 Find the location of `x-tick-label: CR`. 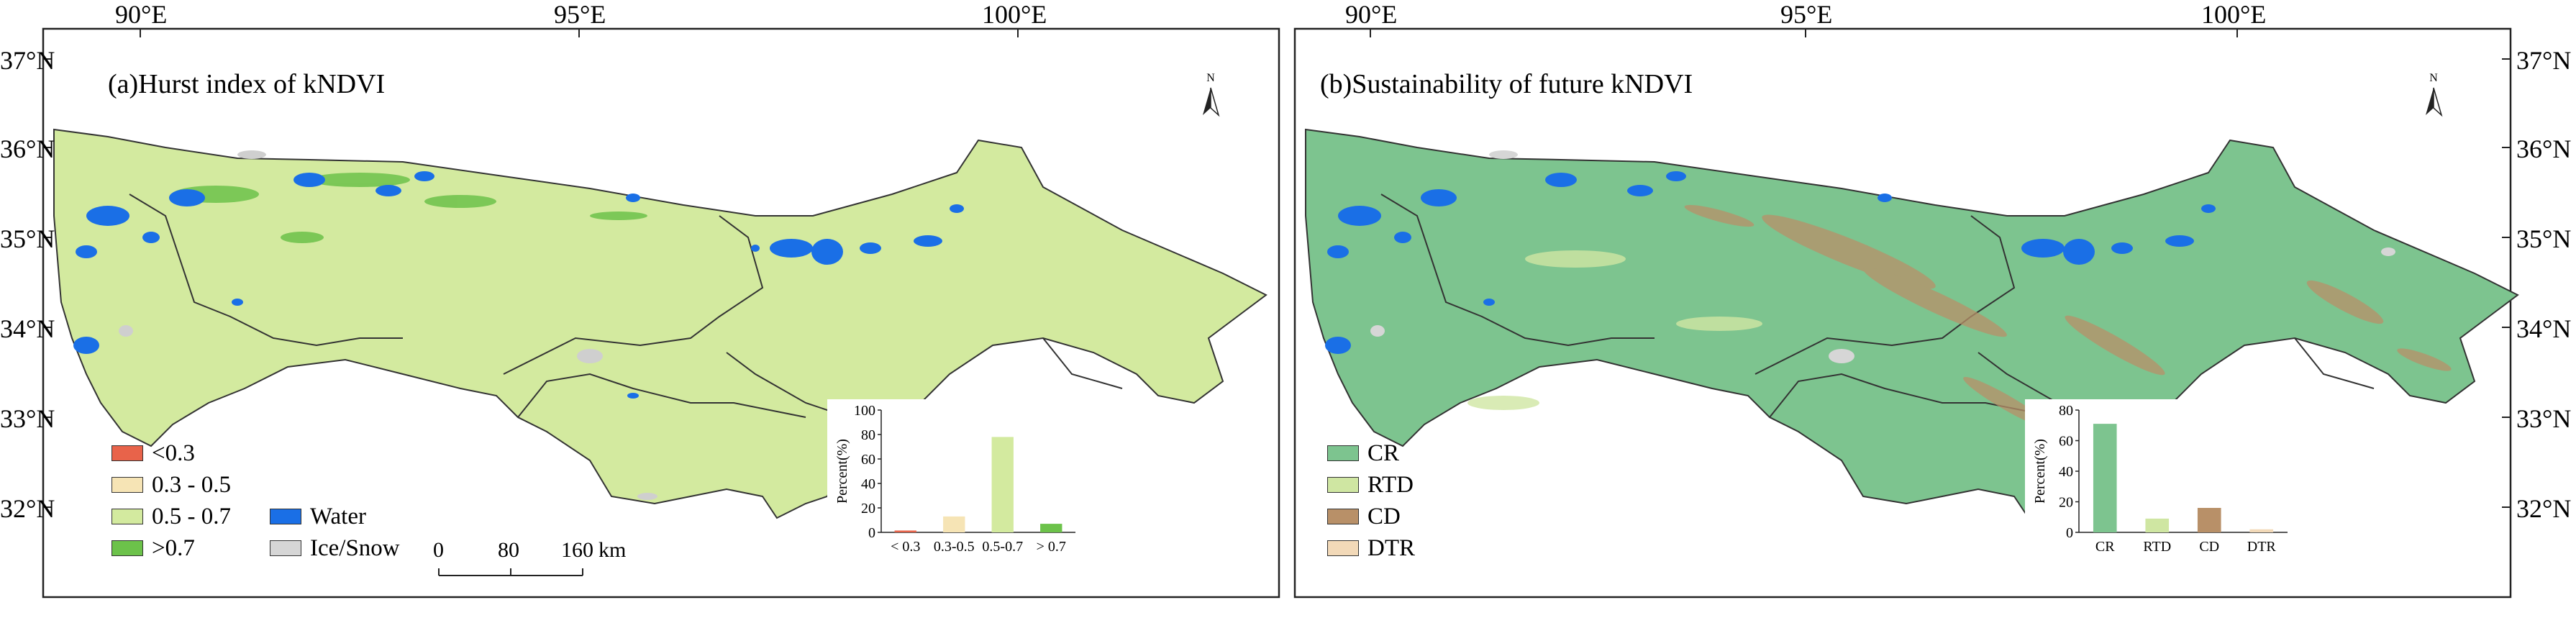

x-tick-label: CR is located at coordinates (2105, 547).